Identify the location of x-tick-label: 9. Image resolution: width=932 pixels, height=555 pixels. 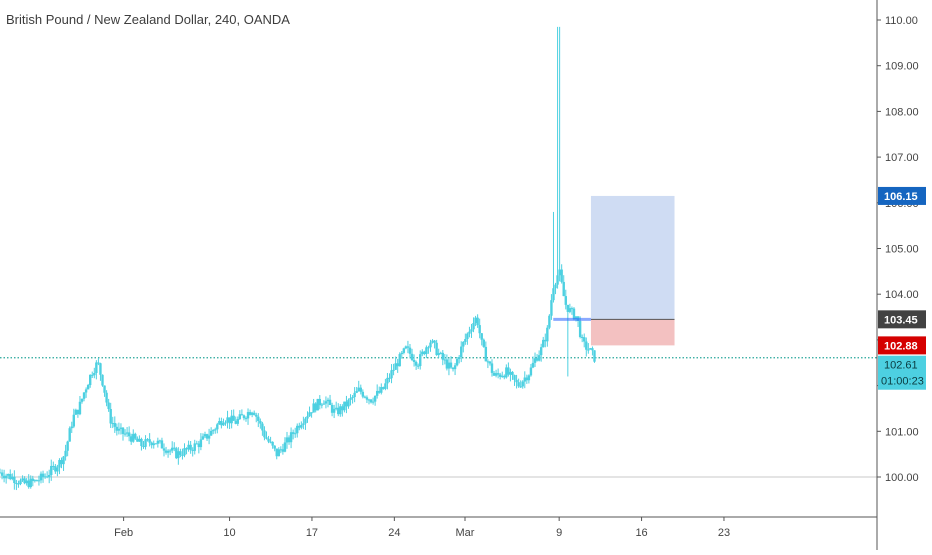
(559, 533).